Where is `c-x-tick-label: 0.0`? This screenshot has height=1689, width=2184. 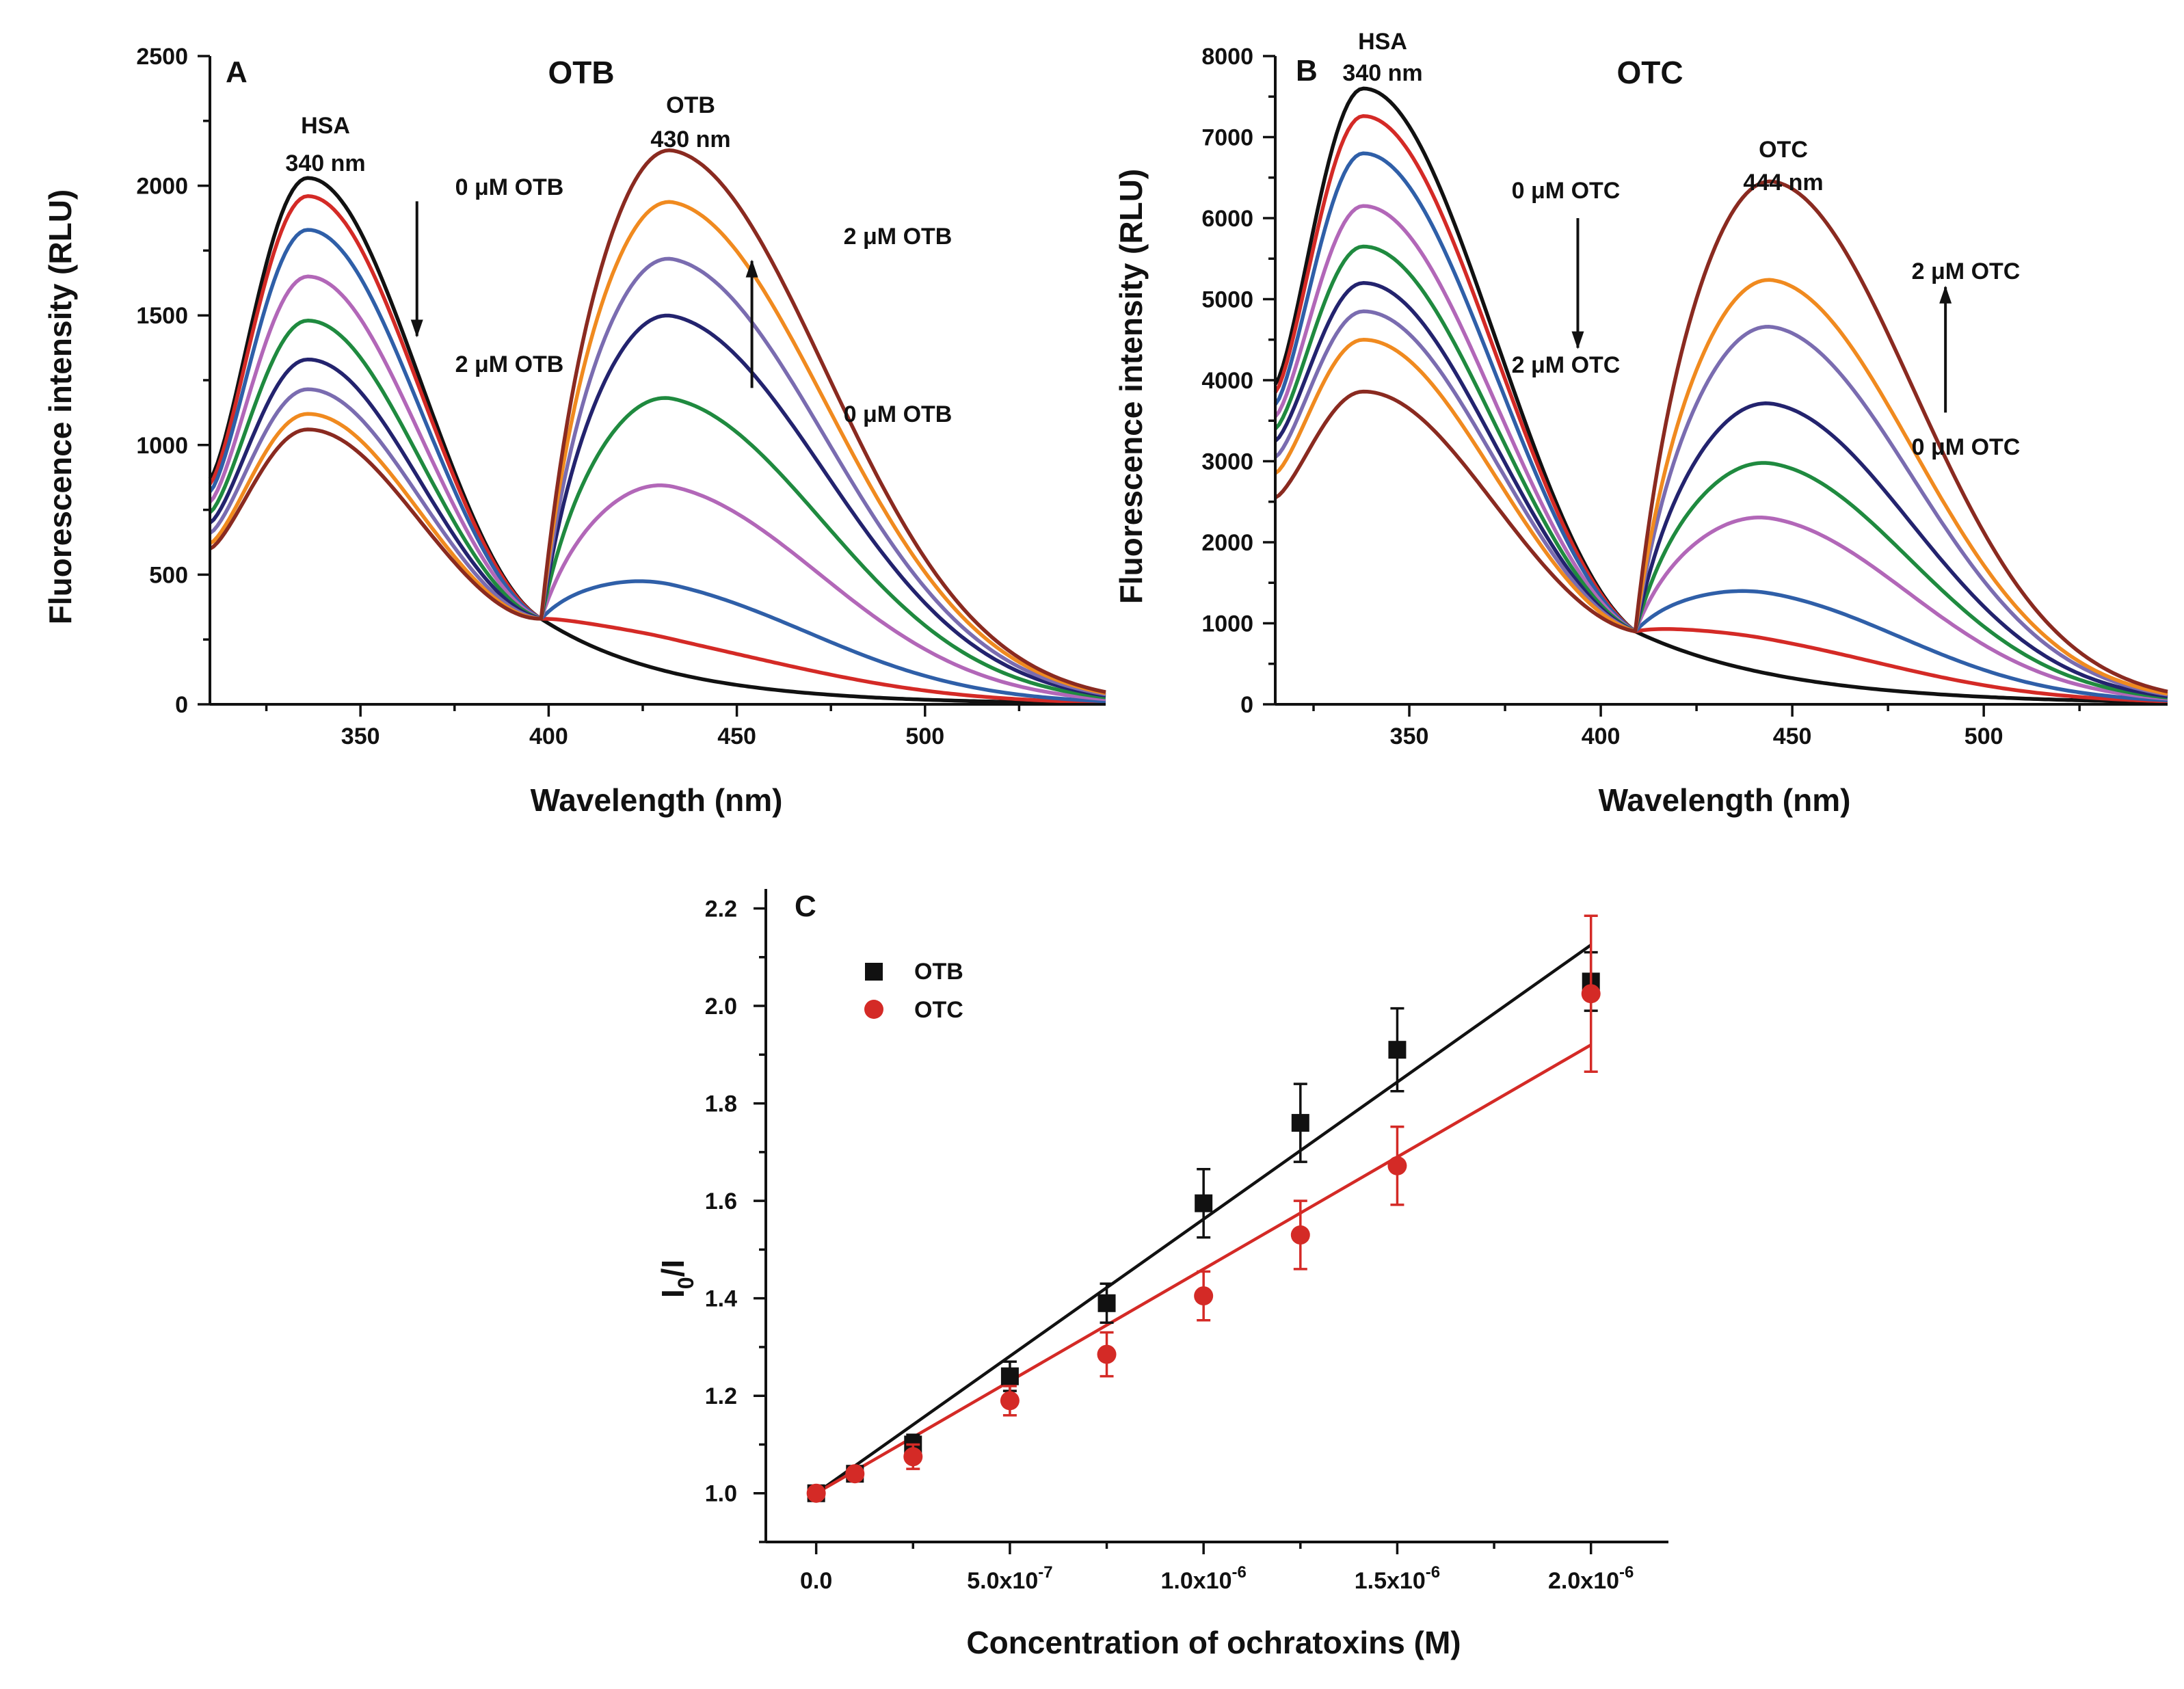
c-x-tick-label: 0.0 is located at coordinates (816, 1581).